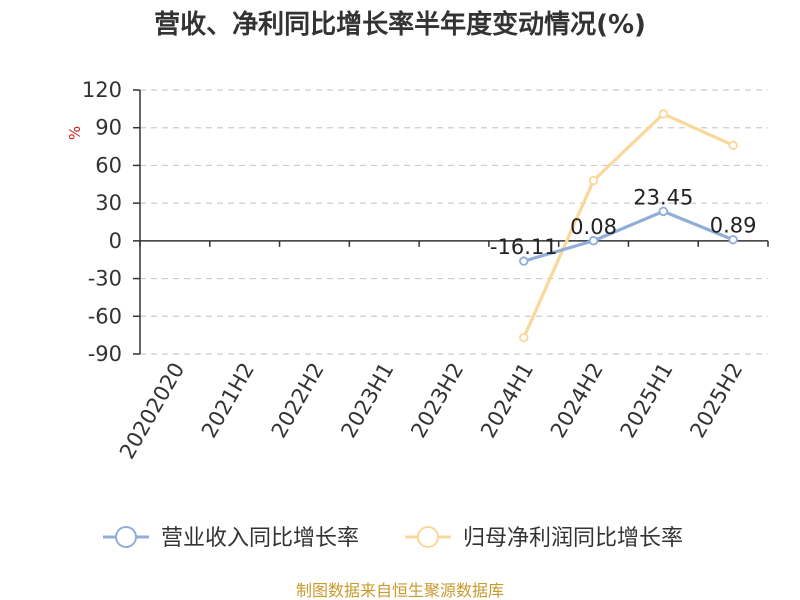  I want to click on x-tick-label: 2025H2, so click(716, 401).